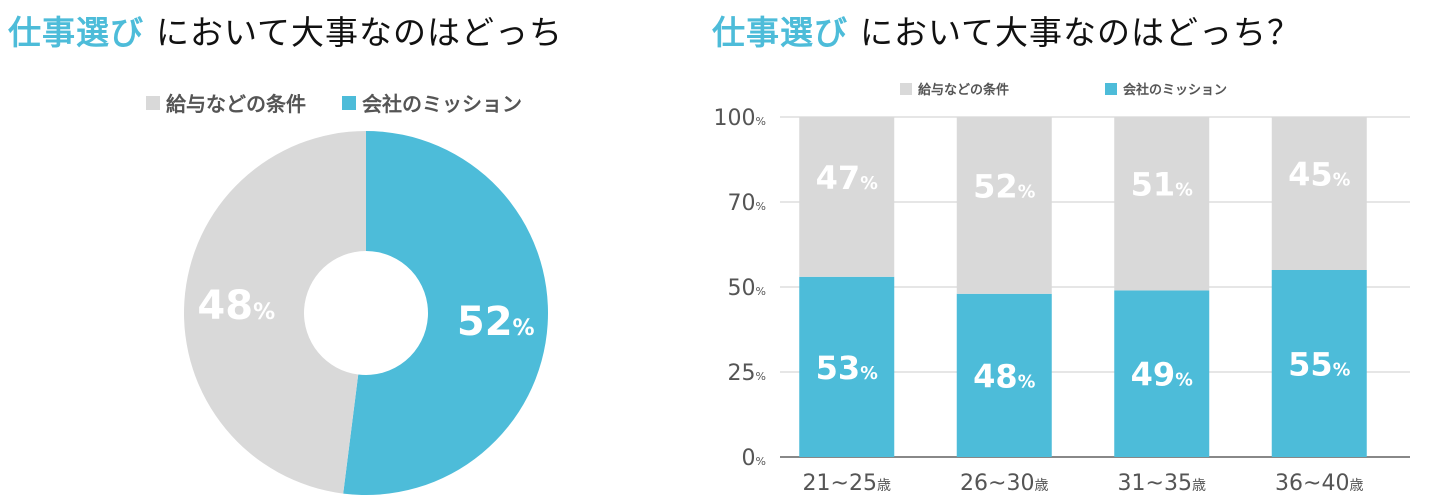 This screenshot has height=504, width=1440. I want to click on bar-value-label: 45%, so click(1319, 175).